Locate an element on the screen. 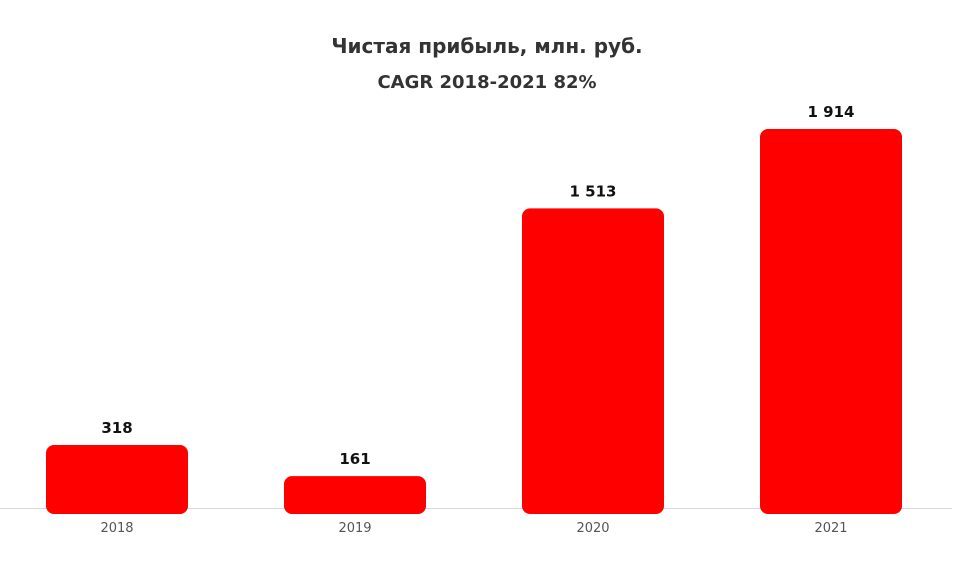 The height and width of the screenshot is (568, 974). bar-2019 is located at coordinates (355, 495).